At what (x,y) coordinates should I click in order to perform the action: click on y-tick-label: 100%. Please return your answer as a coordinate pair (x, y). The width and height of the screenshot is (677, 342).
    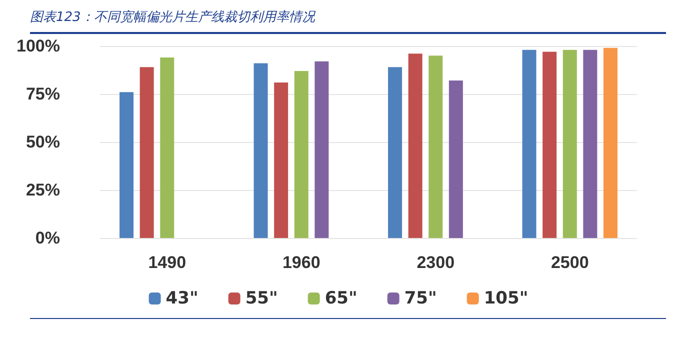
    Looking at the image, I should click on (38, 46).